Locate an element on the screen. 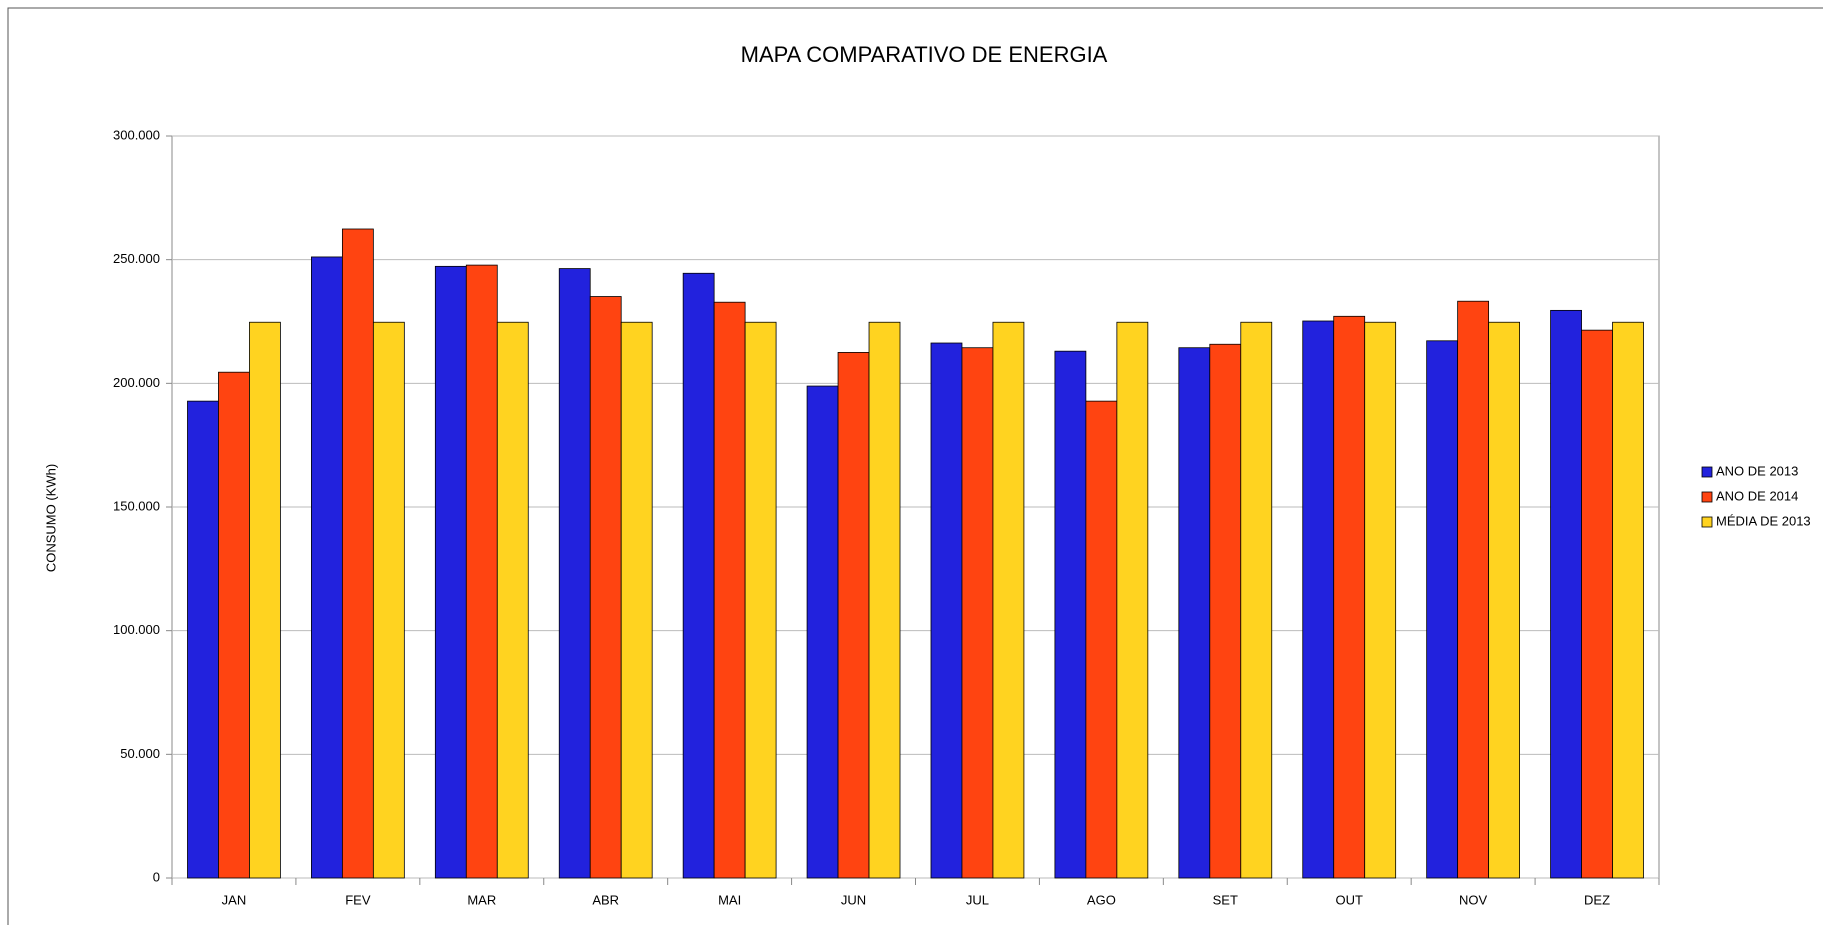  legend-label: ANO DE 2014 is located at coordinates (1757, 495).